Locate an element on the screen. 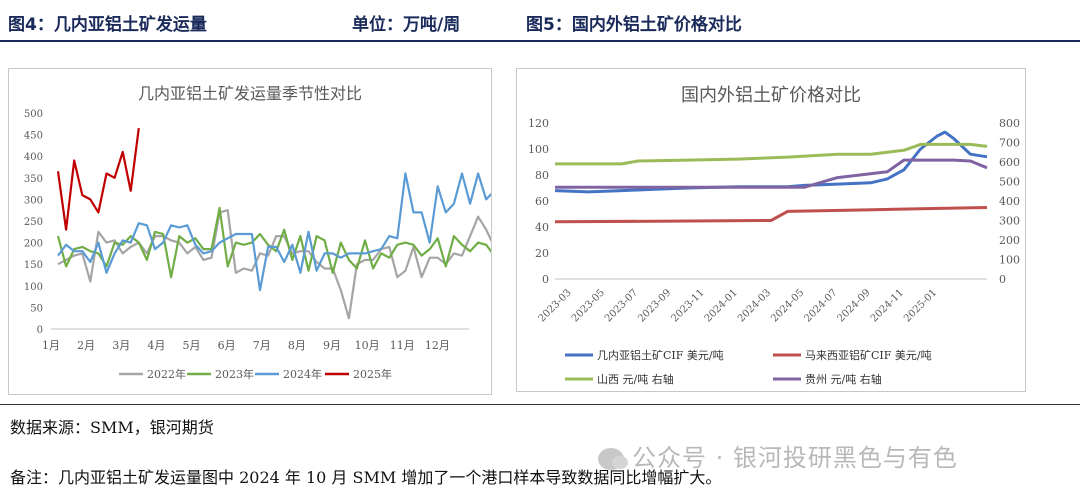 This screenshot has width=1080, height=496. footer-divider is located at coordinates (540, 404).